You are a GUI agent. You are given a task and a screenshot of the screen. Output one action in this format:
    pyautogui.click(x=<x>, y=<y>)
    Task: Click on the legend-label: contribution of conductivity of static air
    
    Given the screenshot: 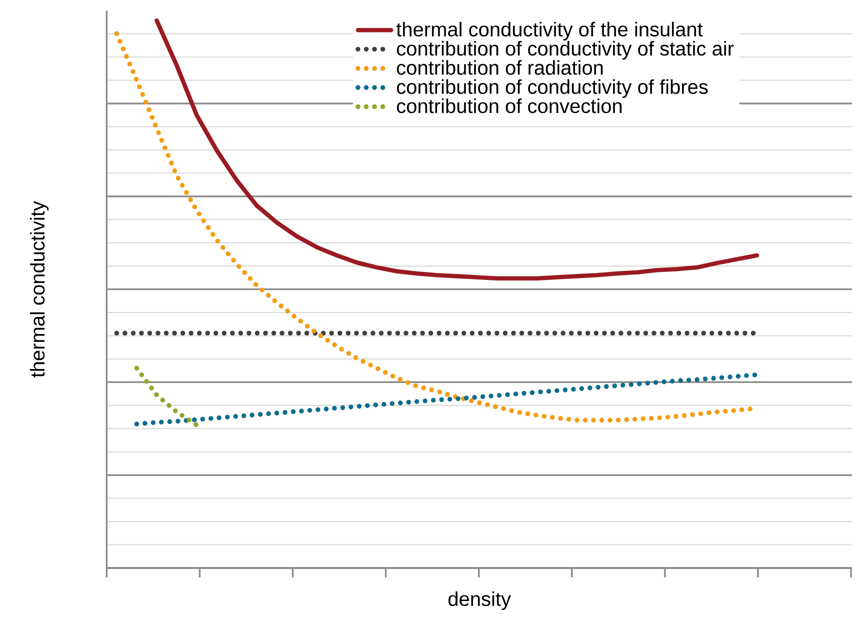 What is the action you would take?
    pyautogui.click(x=565, y=50)
    